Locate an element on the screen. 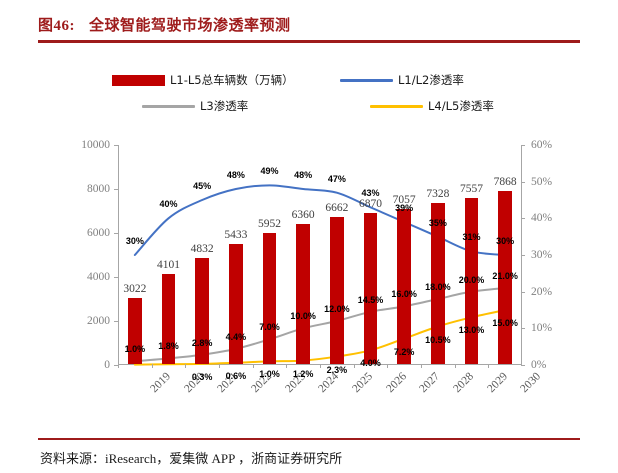 This screenshot has width=618, height=473. legend-label-l3: L3渗透率 is located at coordinates (224, 106).